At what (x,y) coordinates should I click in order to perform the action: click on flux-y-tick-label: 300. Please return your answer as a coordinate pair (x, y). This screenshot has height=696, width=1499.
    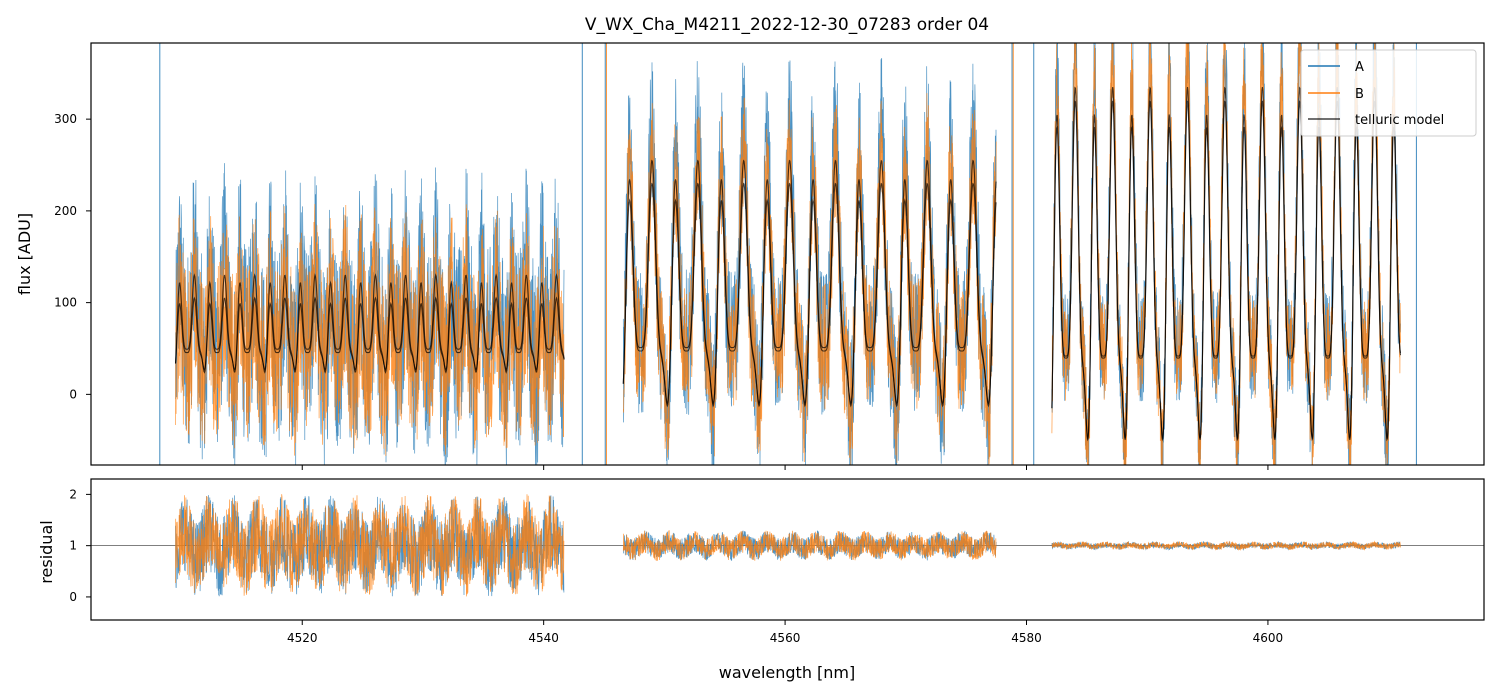
    Looking at the image, I should click on (65, 119).